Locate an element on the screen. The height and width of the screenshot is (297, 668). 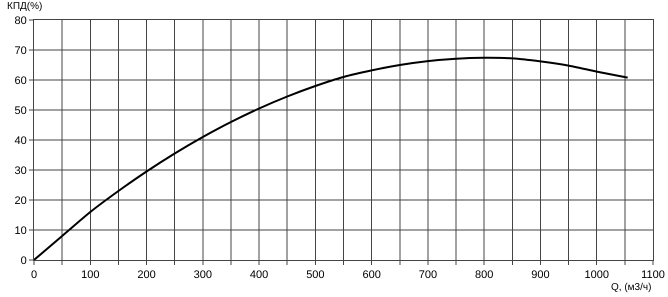
x-tick-label: 500 is located at coordinates (315, 275).